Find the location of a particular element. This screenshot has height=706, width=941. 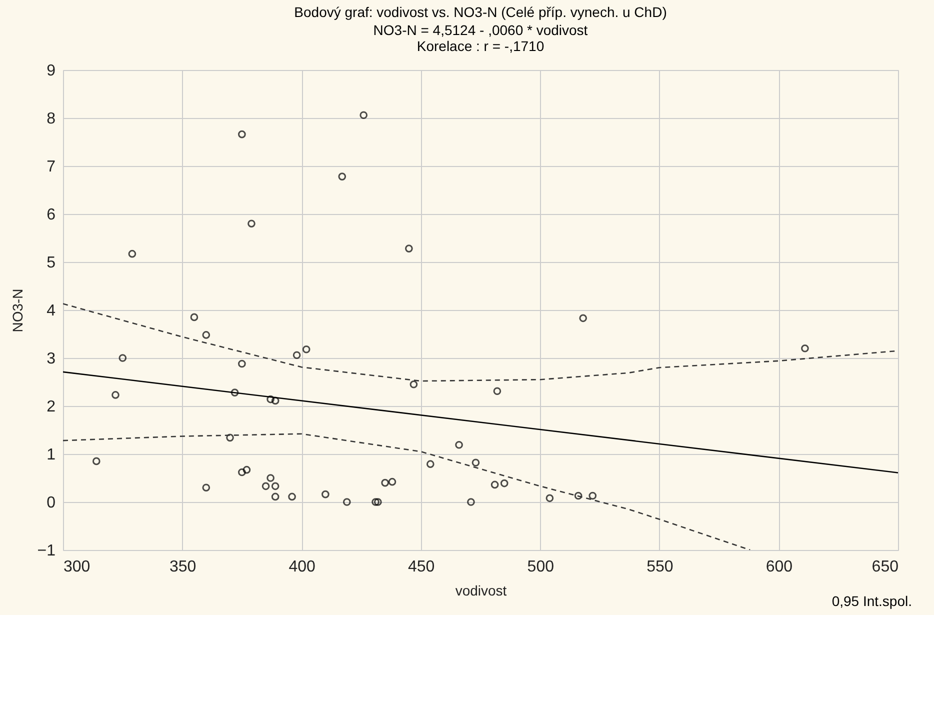

line-series is located at coordinates (407, 491).